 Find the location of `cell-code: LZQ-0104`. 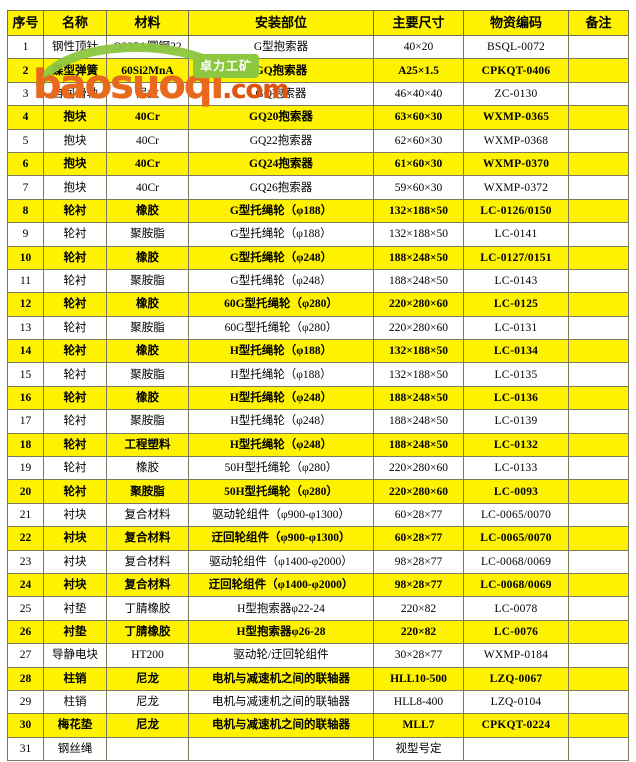

cell-code: LZQ-0104 is located at coordinates (516, 702).